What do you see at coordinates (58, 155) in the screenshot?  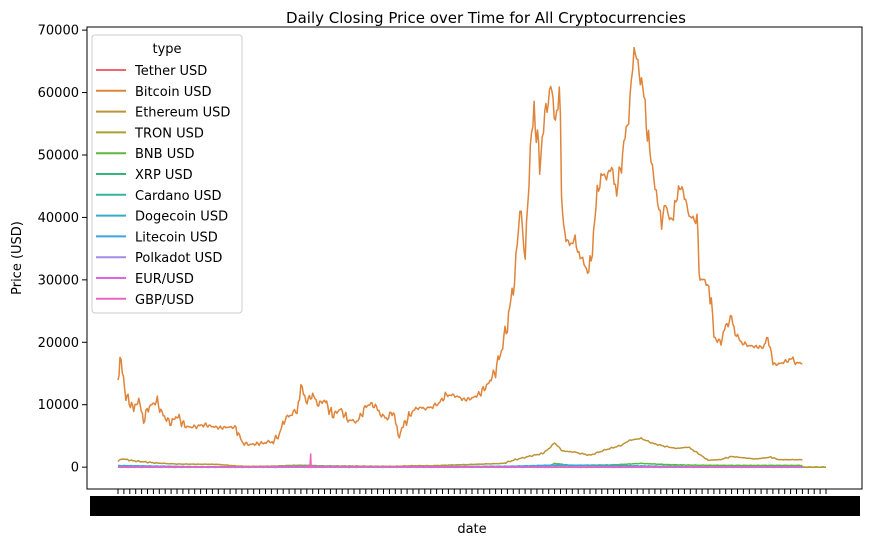 I see `y-tick-label: 50000` at bounding box center [58, 155].